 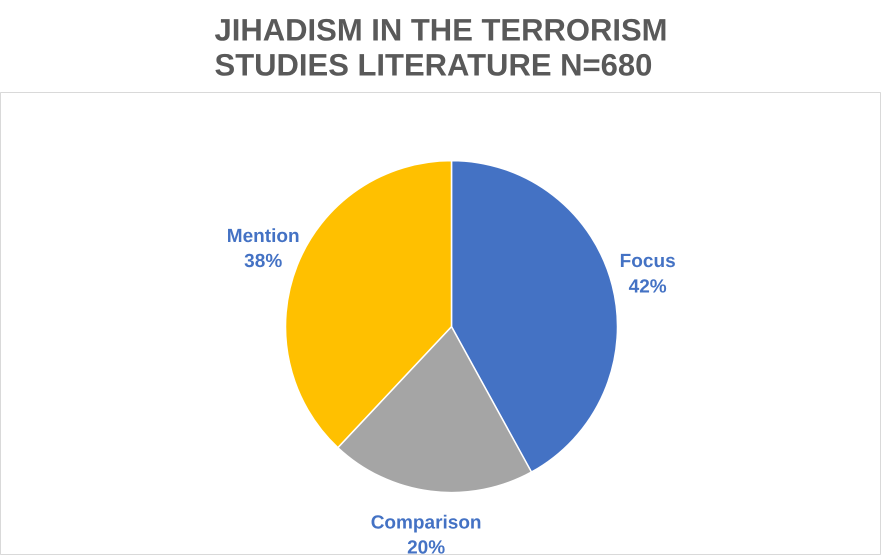 I want to click on data-label: 42%, so click(x=647, y=287).